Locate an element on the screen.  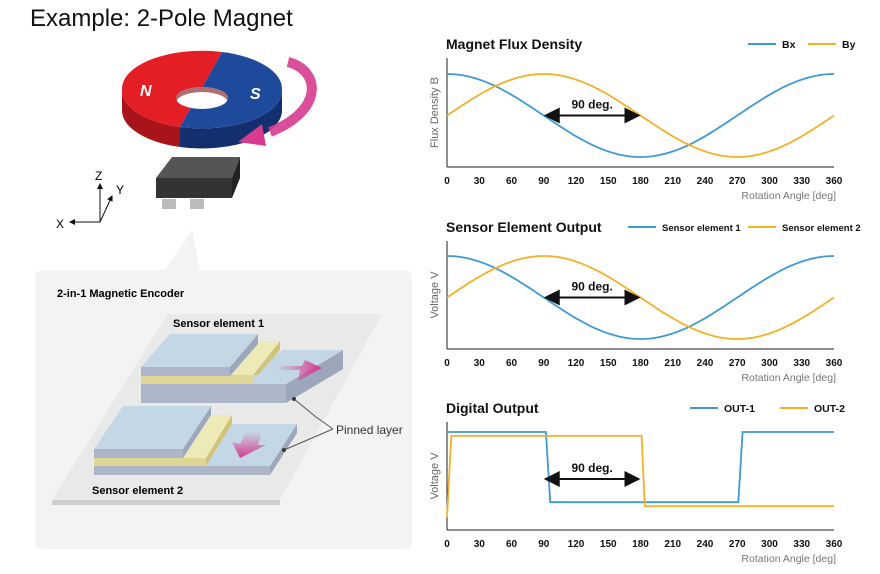
legend-label: OUT-2 is located at coordinates (829, 409).